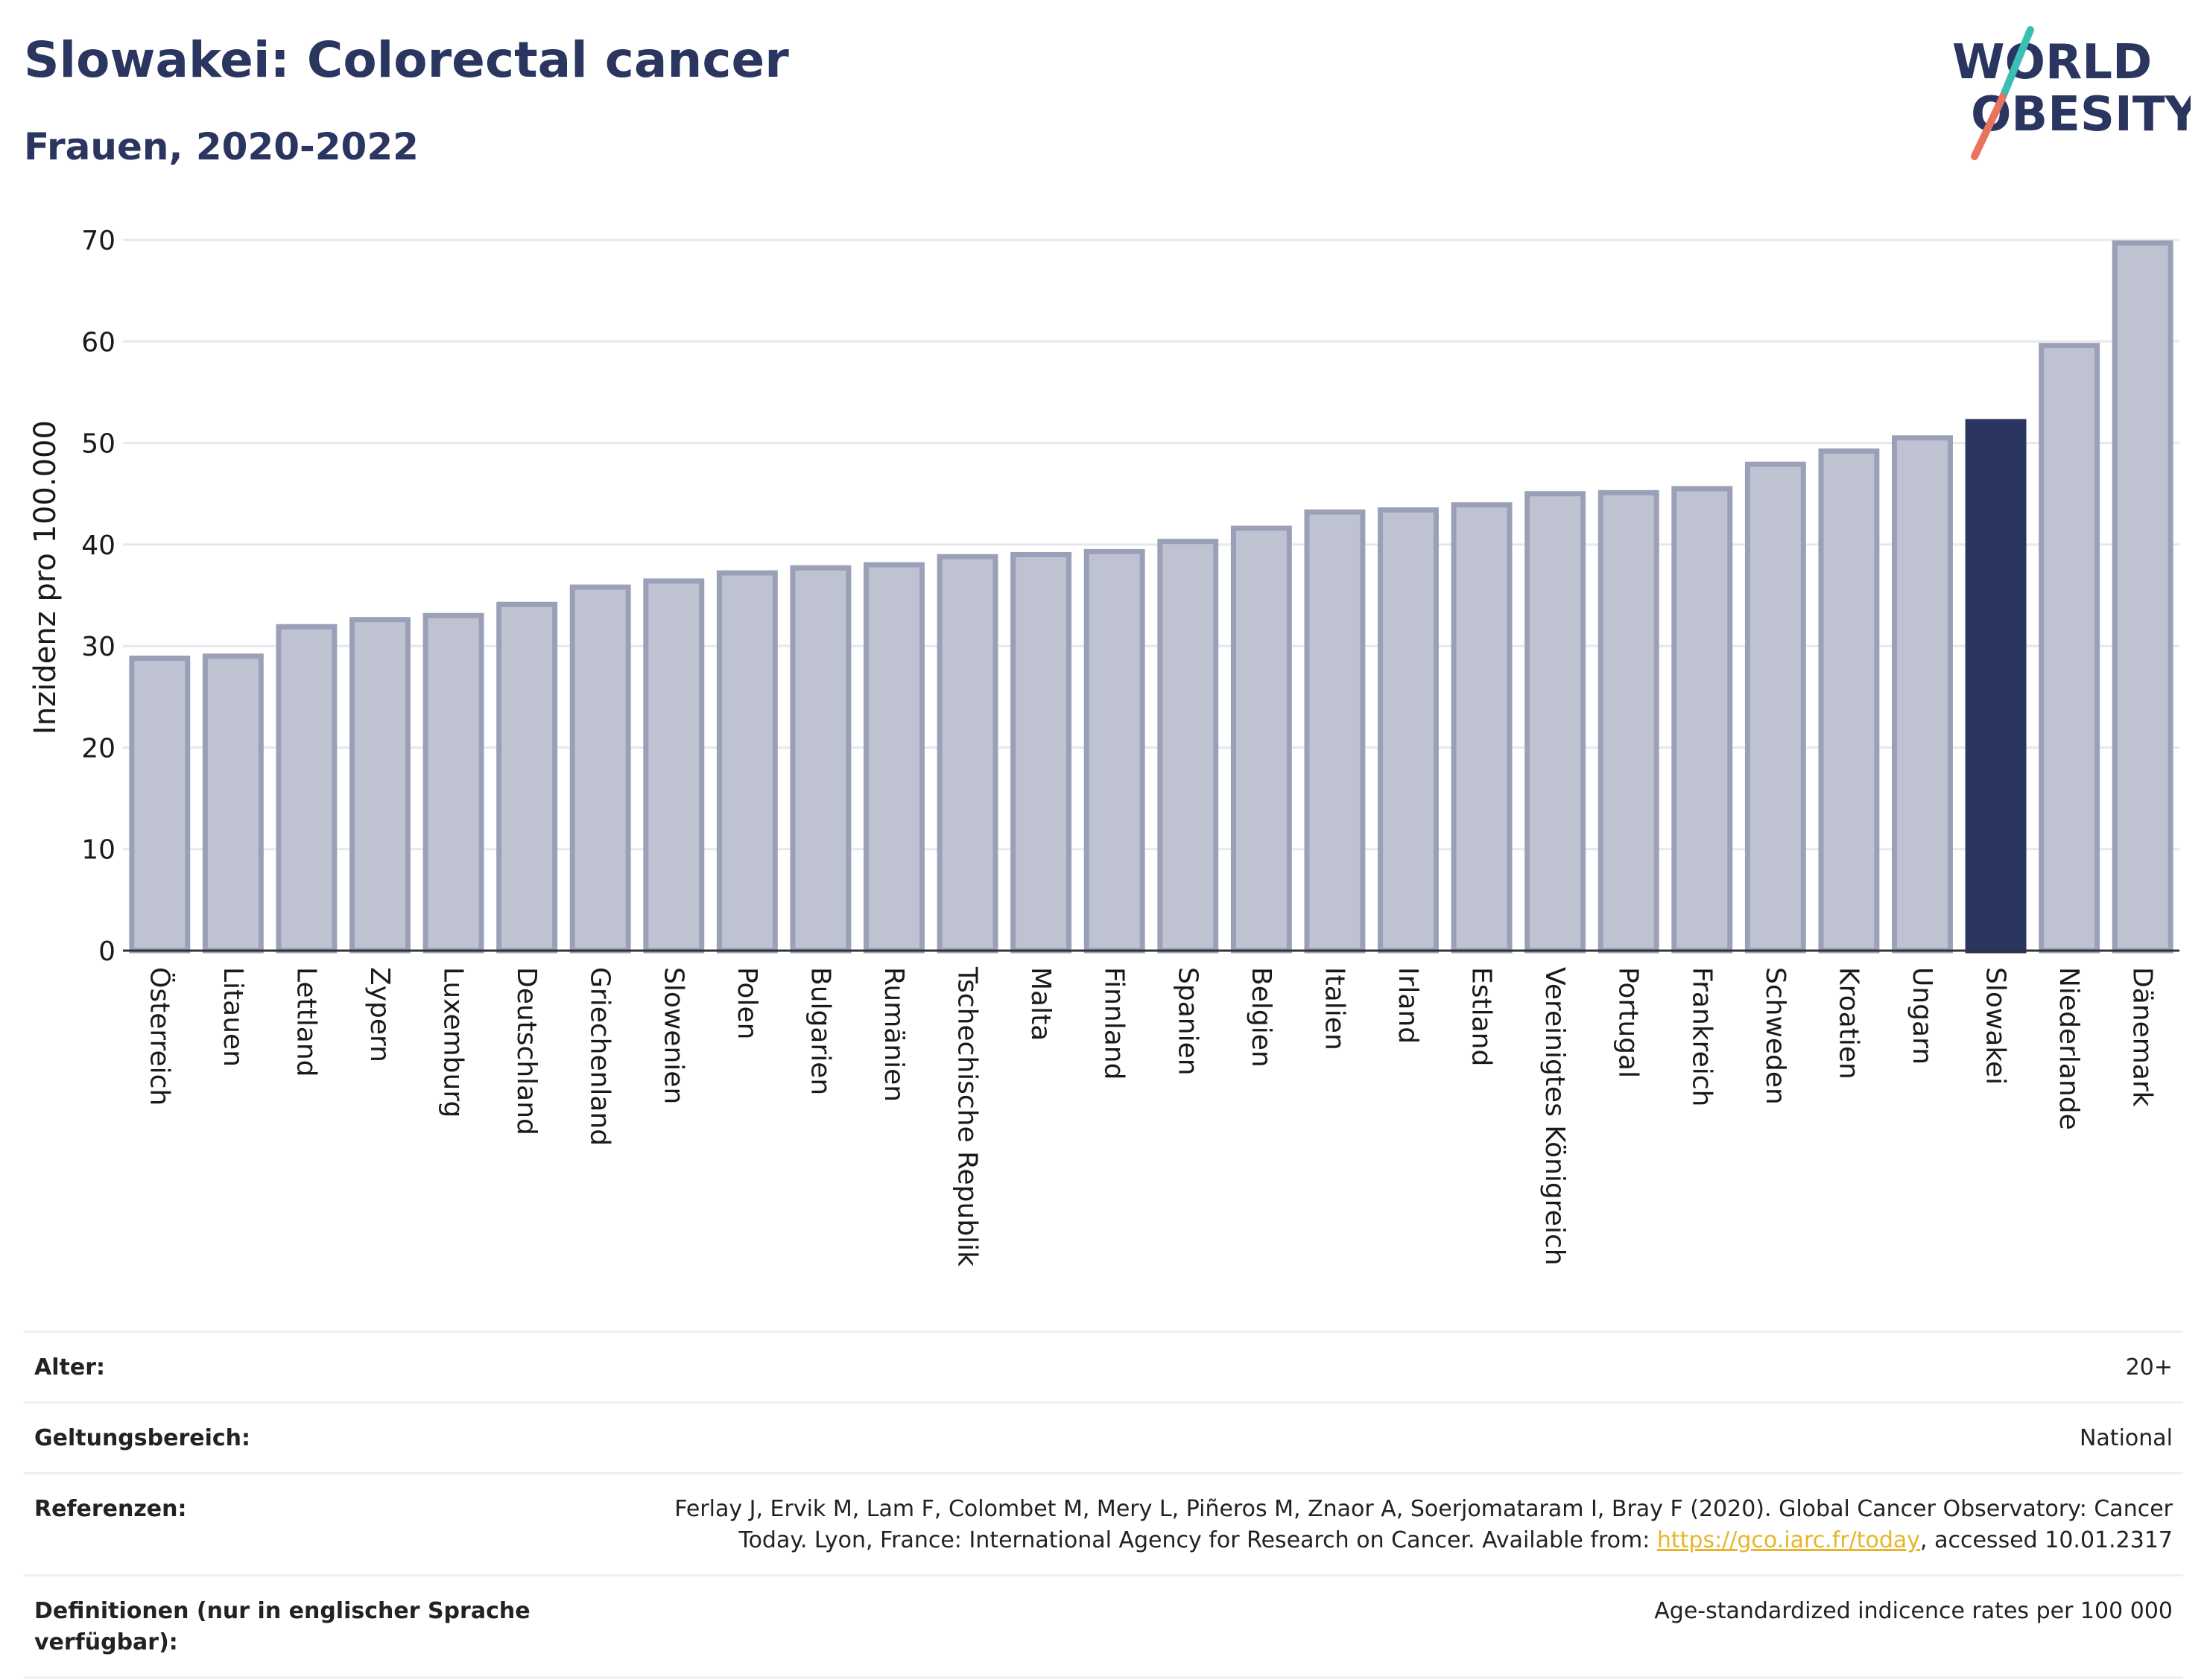 The image size is (2204, 1680). What do you see at coordinates (2016, 63) in the screenshot?
I see `logo-slash-teal` at bounding box center [2016, 63].